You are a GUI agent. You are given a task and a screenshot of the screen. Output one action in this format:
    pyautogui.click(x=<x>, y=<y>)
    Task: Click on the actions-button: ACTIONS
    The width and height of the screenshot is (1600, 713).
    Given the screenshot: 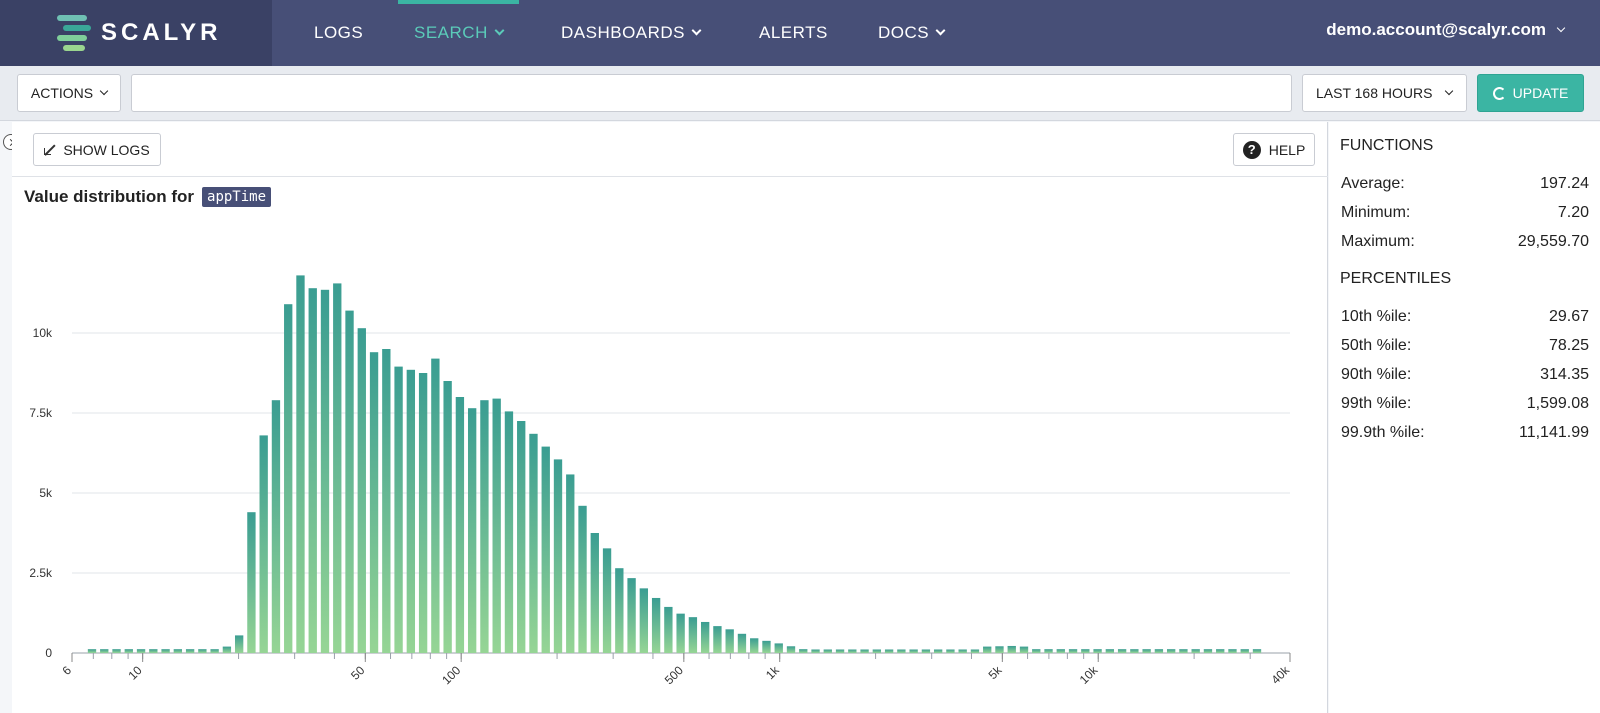 What is the action you would take?
    pyautogui.click(x=69, y=93)
    